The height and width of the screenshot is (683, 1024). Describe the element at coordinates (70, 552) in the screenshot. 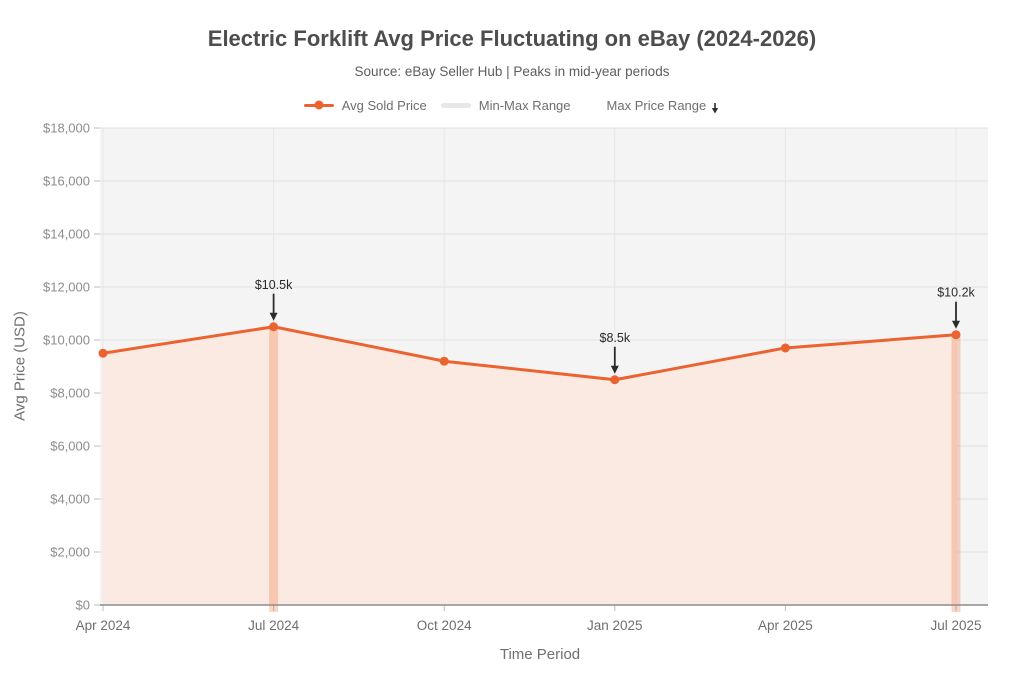

I see `y-tick-label: $2,000` at that location.